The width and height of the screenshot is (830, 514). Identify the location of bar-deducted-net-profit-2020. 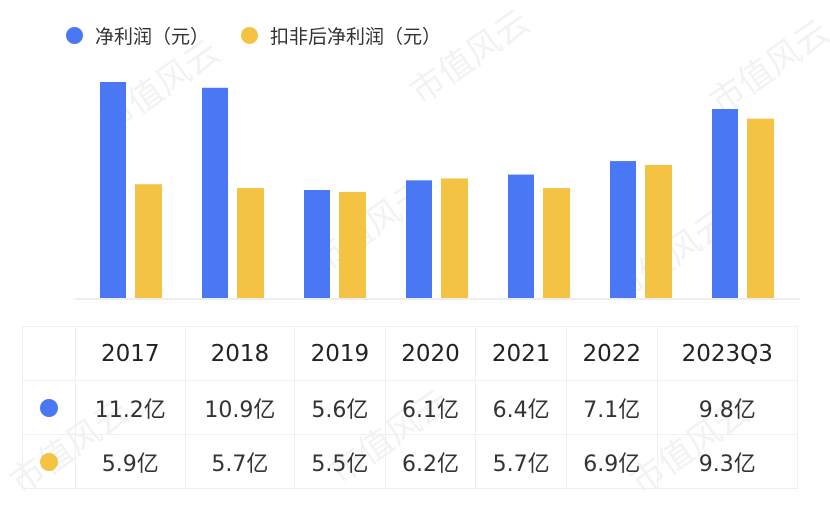
(454, 238).